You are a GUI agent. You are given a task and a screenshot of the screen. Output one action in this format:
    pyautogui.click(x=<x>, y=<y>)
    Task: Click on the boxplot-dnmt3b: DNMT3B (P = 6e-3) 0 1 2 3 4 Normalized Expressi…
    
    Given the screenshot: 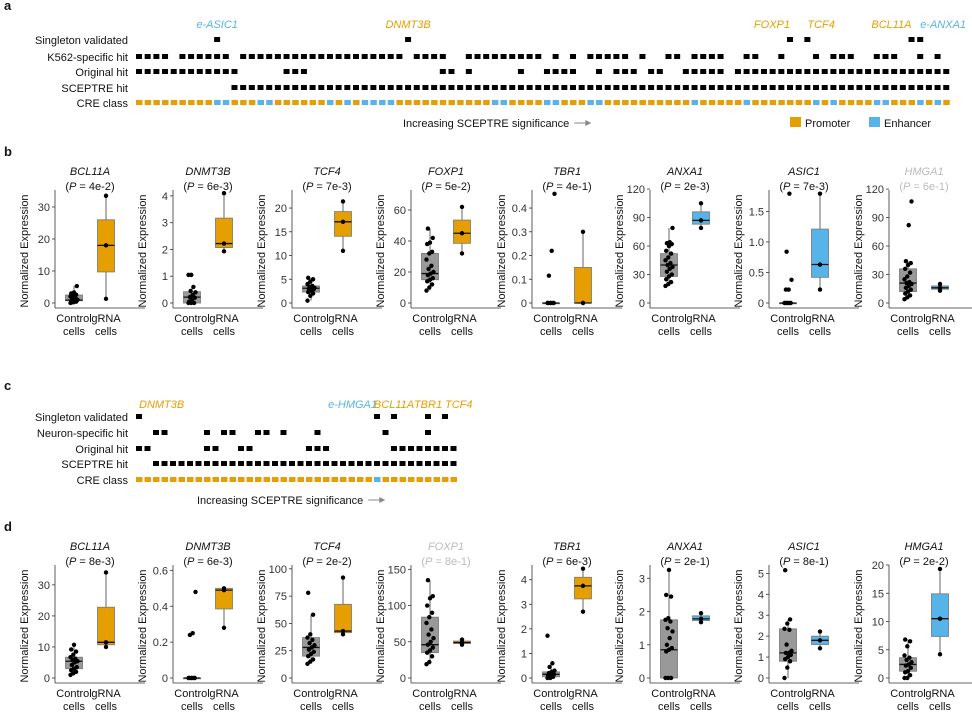 What is the action you would take?
    pyautogui.click(x=200, y=252)
    